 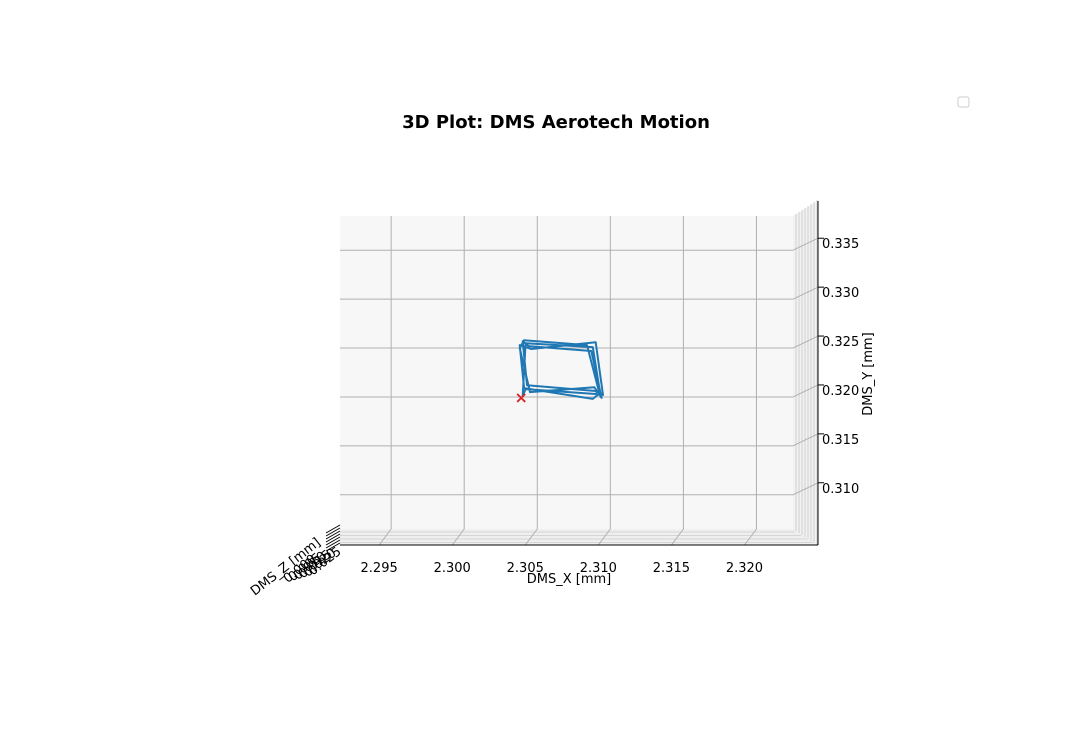 I want to click on y-axis-label: DMS_Y [mm], so click(x=868, y=374).